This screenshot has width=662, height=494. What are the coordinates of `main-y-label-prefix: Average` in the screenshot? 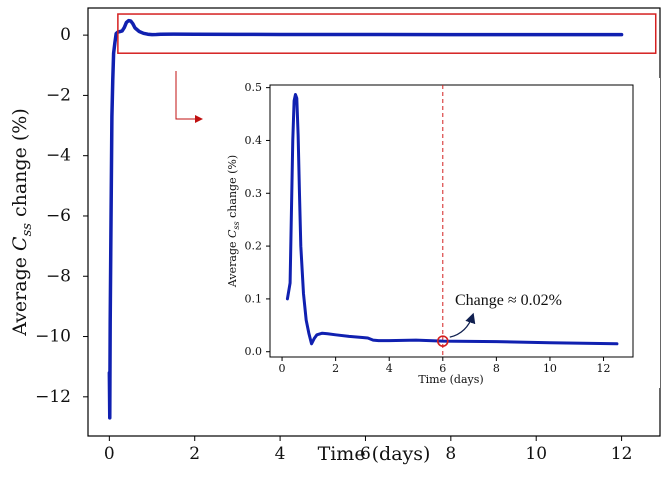 It's located at (20, 294).